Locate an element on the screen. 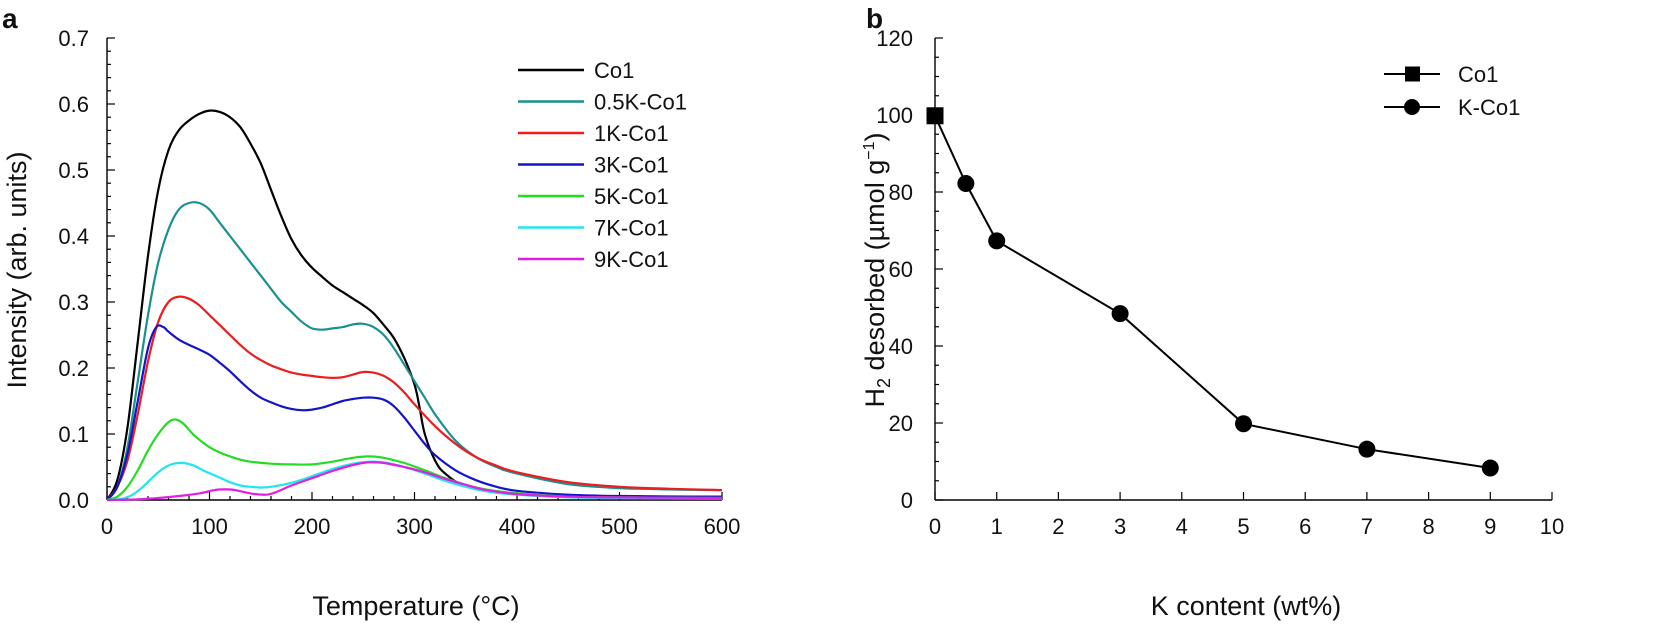 The width and height of the screenshot is (1654, 628). panel-b-x-tick-label: 7 is located at coordinates (1367, 526).